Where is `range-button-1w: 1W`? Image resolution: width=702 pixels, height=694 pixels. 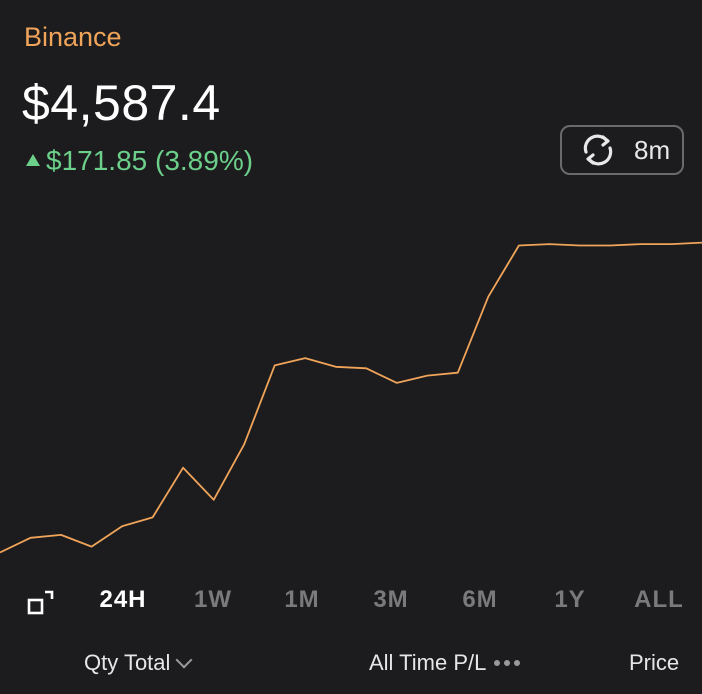 range-button-1w: 1W is located at coordinates (213, 599).